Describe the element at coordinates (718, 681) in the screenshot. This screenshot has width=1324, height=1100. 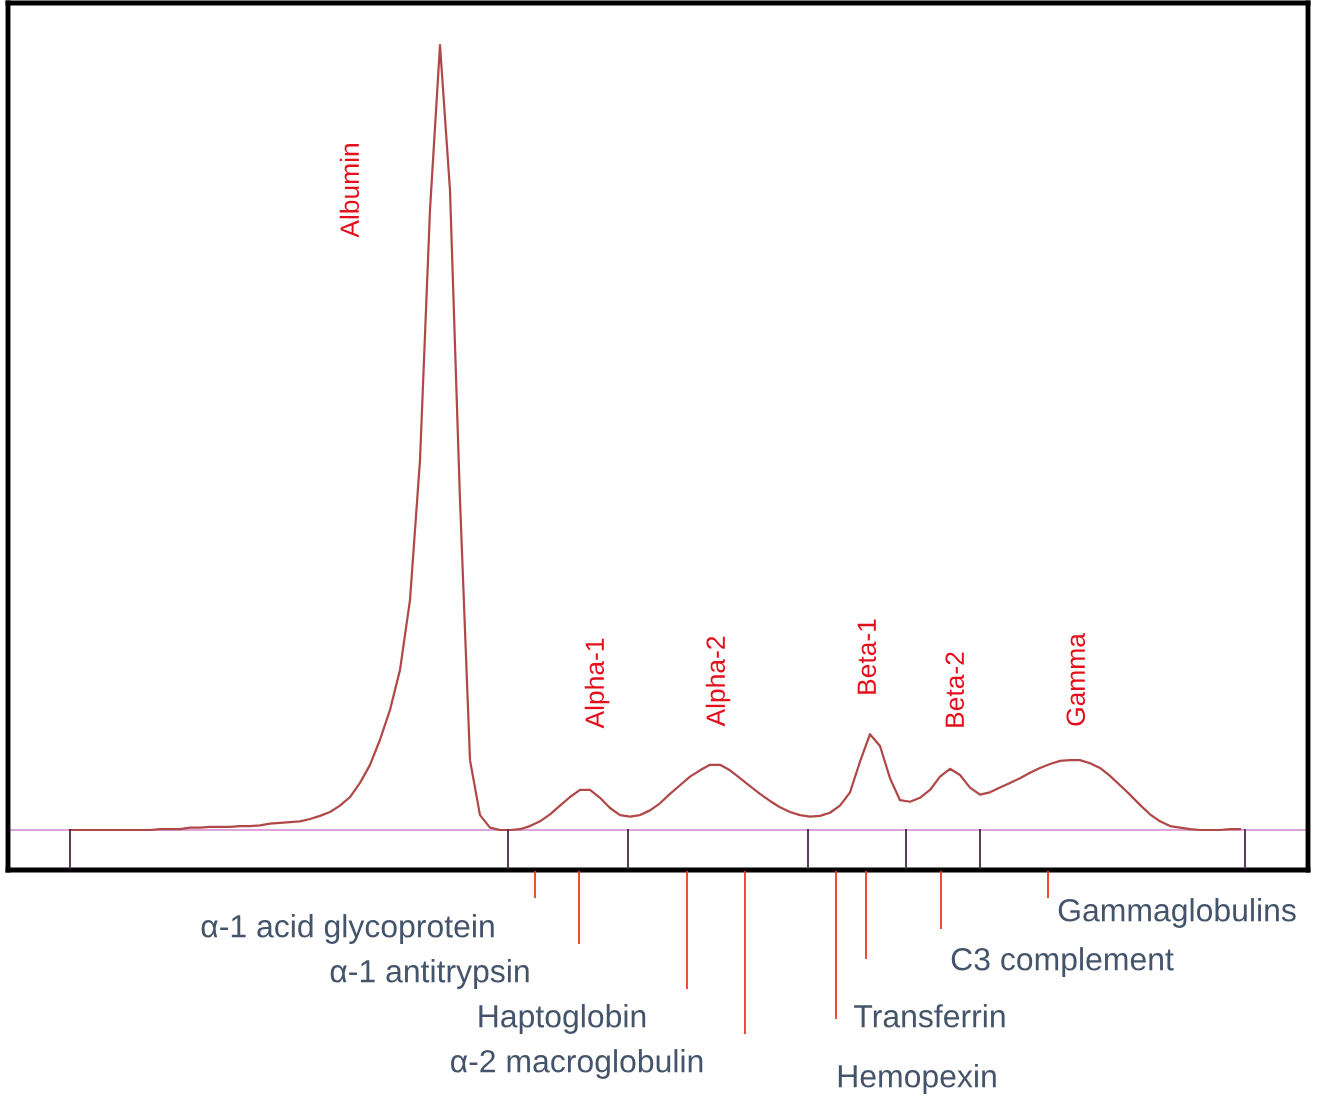
I see `annotation: Alpha-2` at that location.